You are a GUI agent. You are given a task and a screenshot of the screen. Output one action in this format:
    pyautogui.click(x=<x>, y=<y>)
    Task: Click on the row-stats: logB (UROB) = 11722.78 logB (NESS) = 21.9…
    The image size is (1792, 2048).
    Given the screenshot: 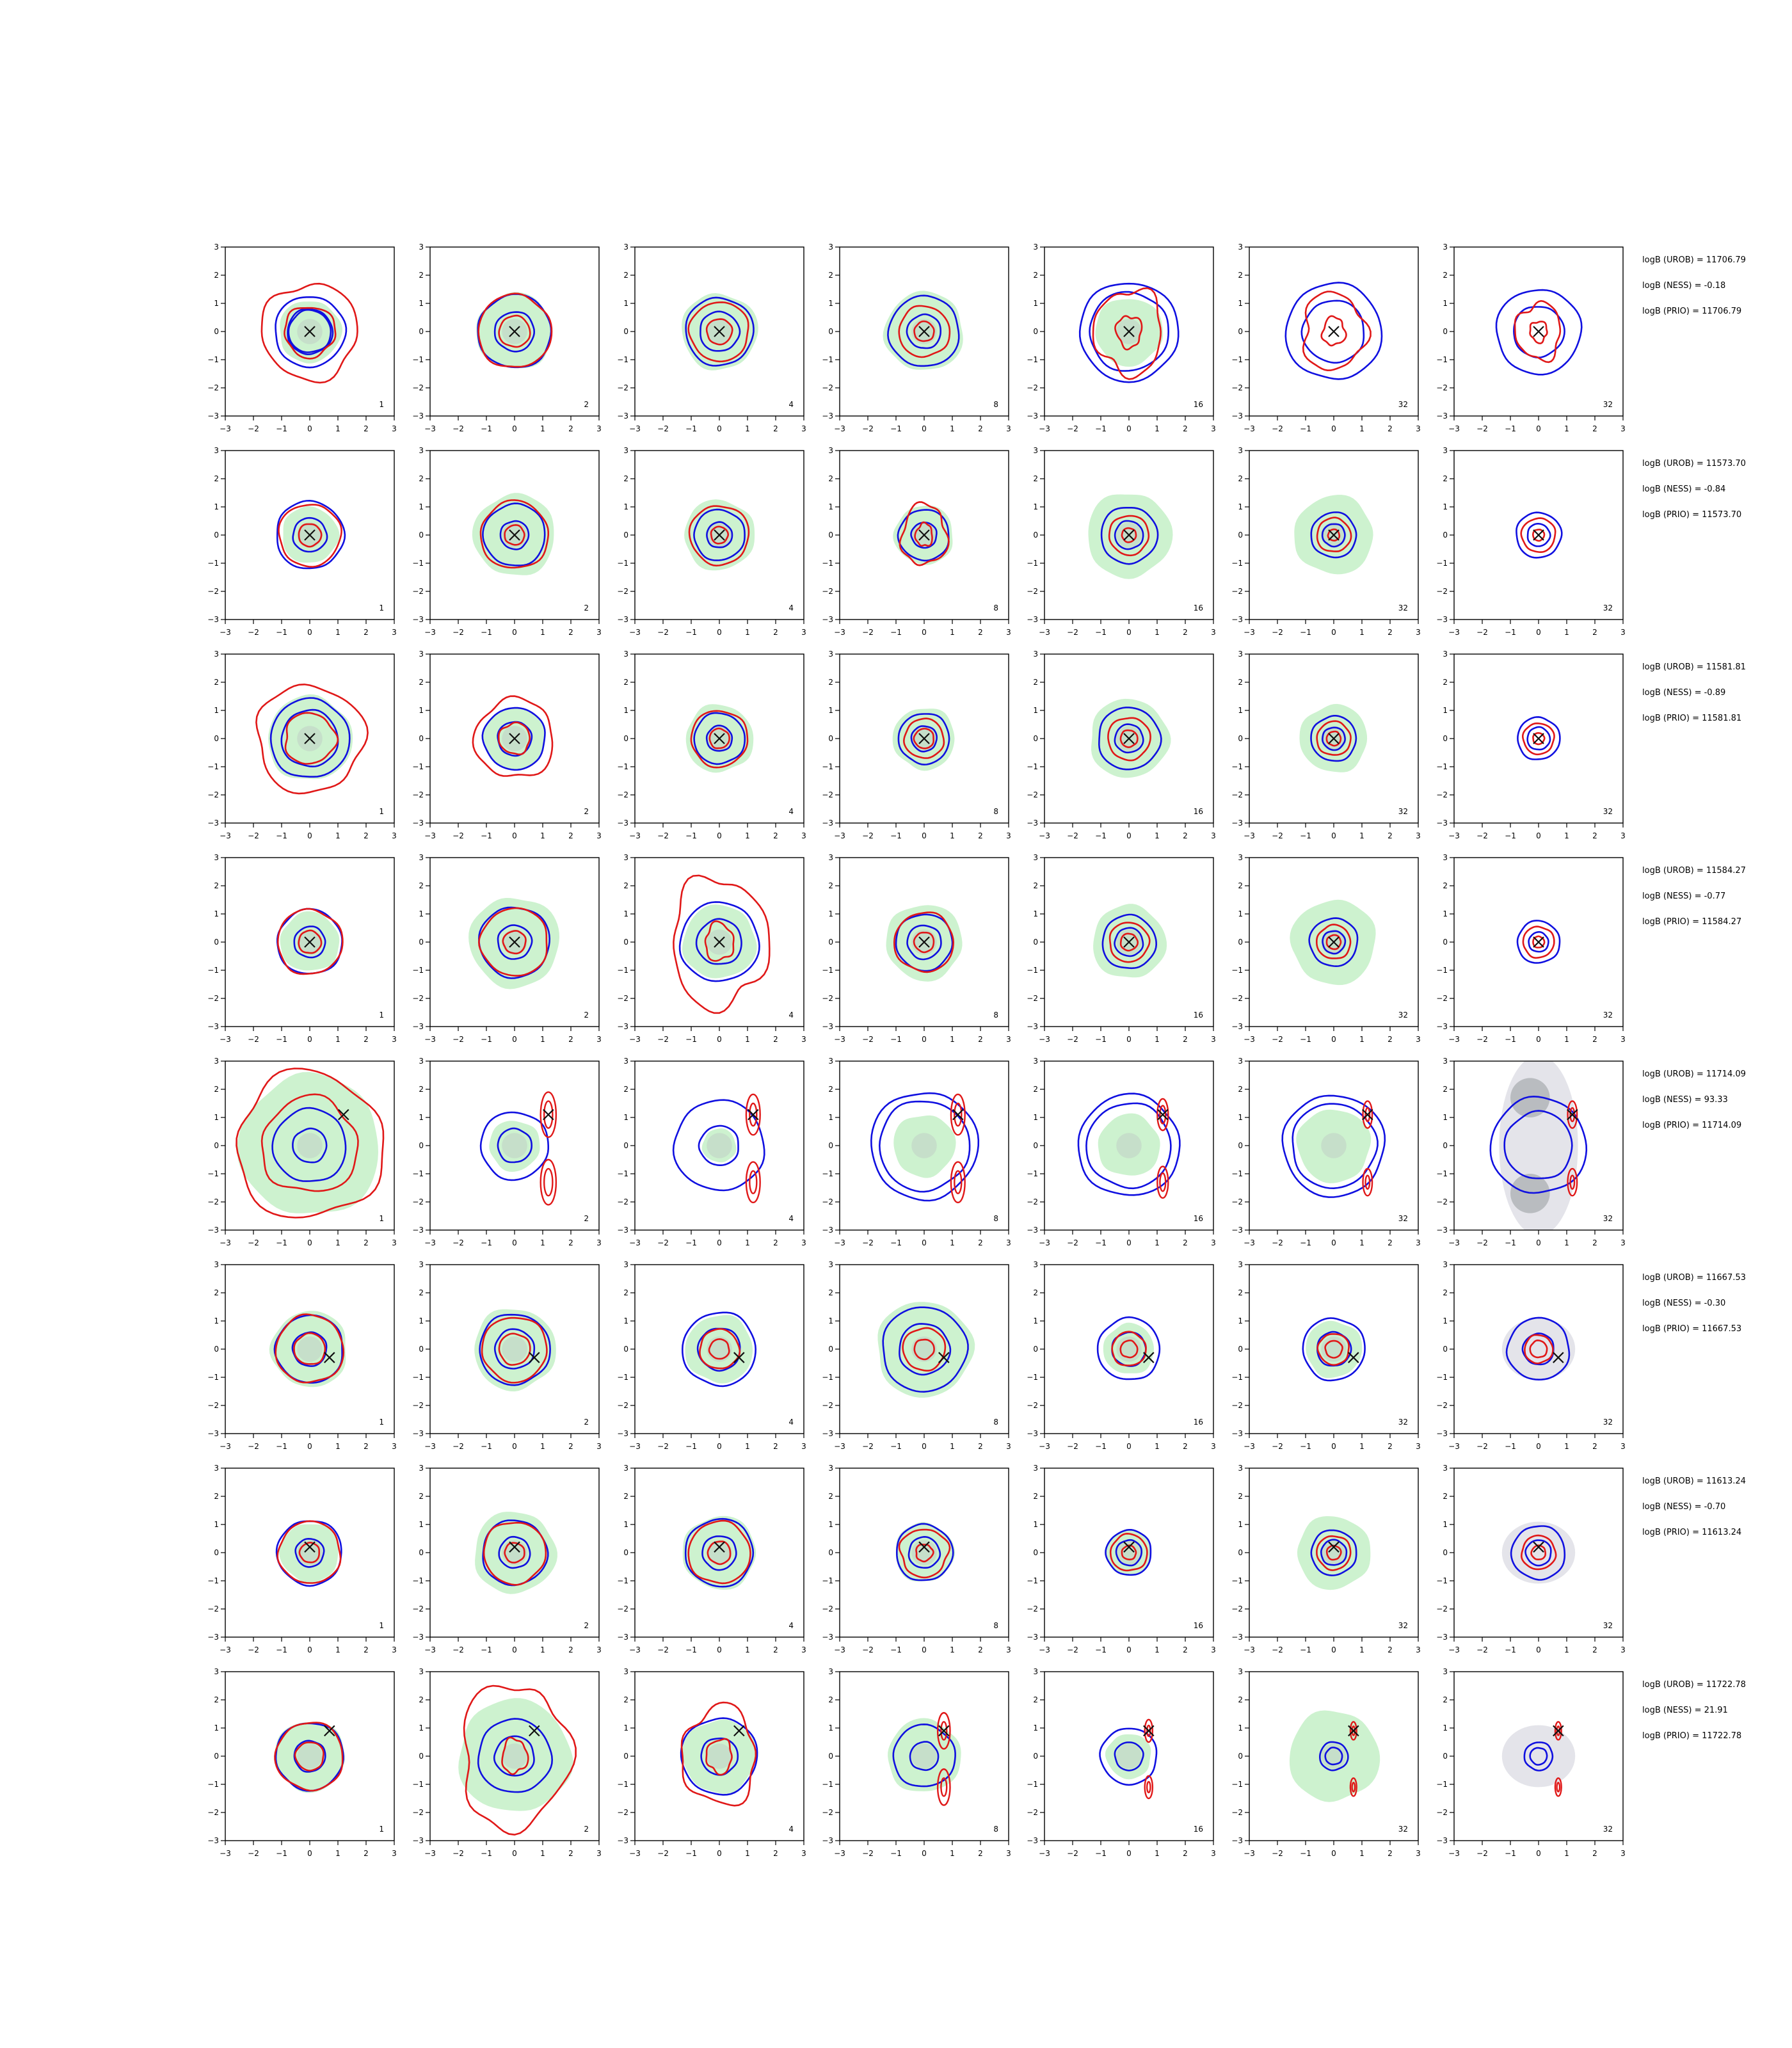 What is the action you would take?
    pyautogui.click(x=1694, y=1710)
    